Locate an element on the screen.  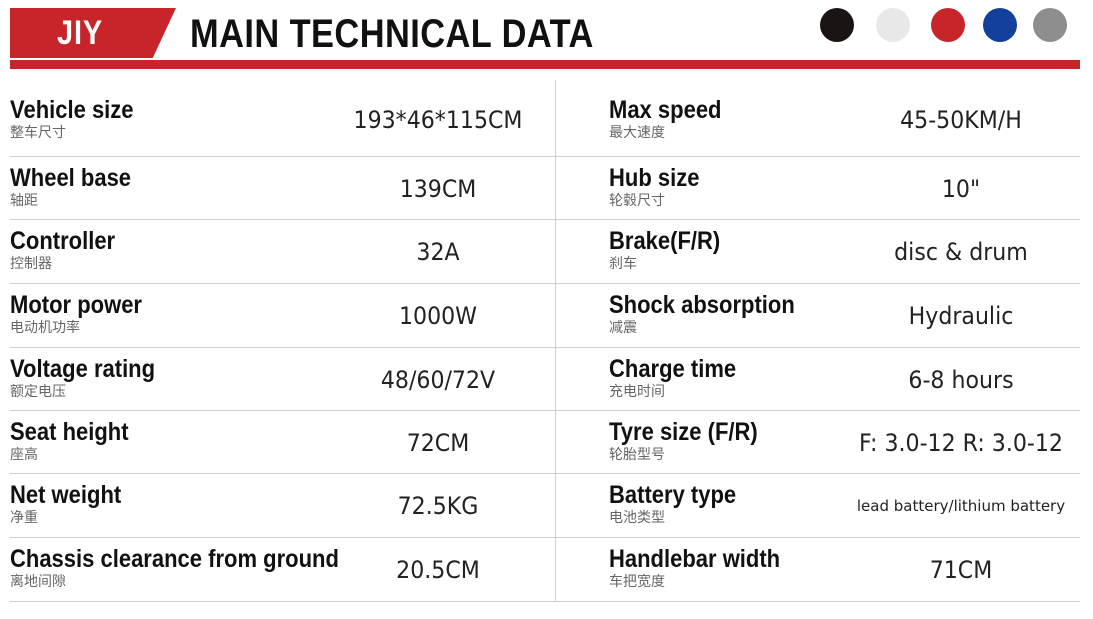
color-swatch-white is located at coordinates (893, 25).